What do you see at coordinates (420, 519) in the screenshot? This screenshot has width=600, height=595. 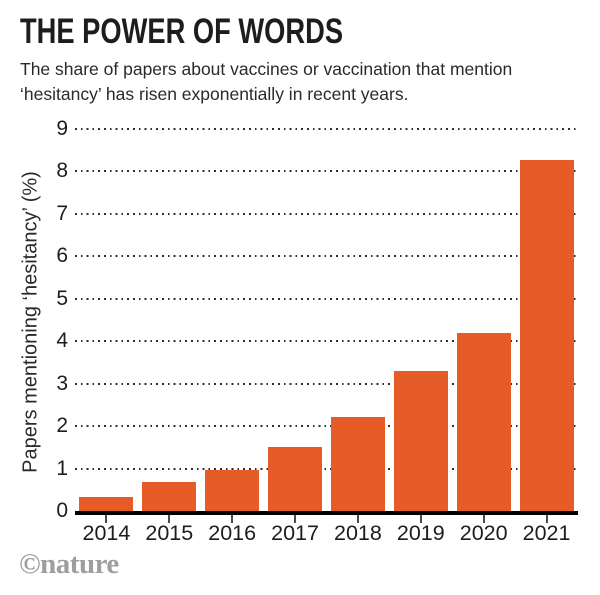 I see `x-tick-2019` at bounding box center [420, 519].